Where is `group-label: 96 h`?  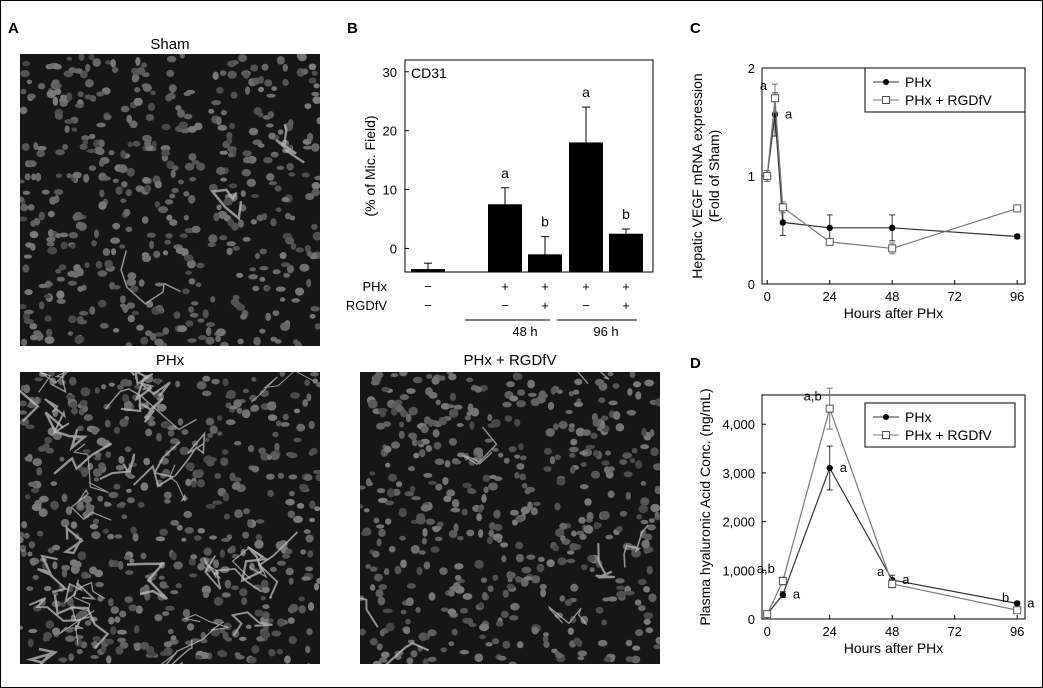
group-label: 96 h is located at coordinates (605, 331).